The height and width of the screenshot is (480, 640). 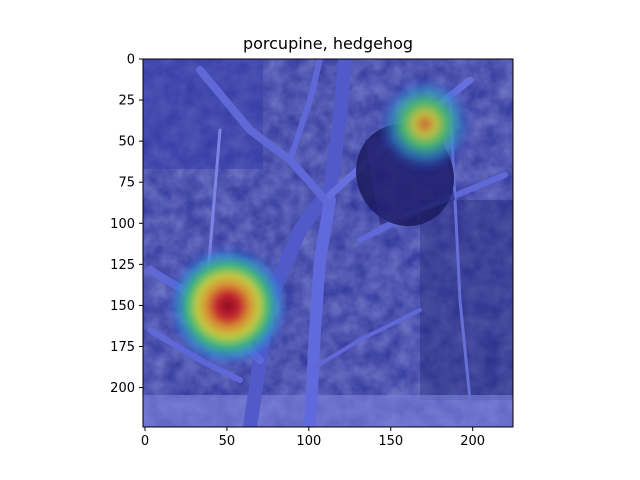 What do you see at coordinates (122, 306) in the screenshot?
I see `y-tick-label: 150` at bounding box center [122, 306].